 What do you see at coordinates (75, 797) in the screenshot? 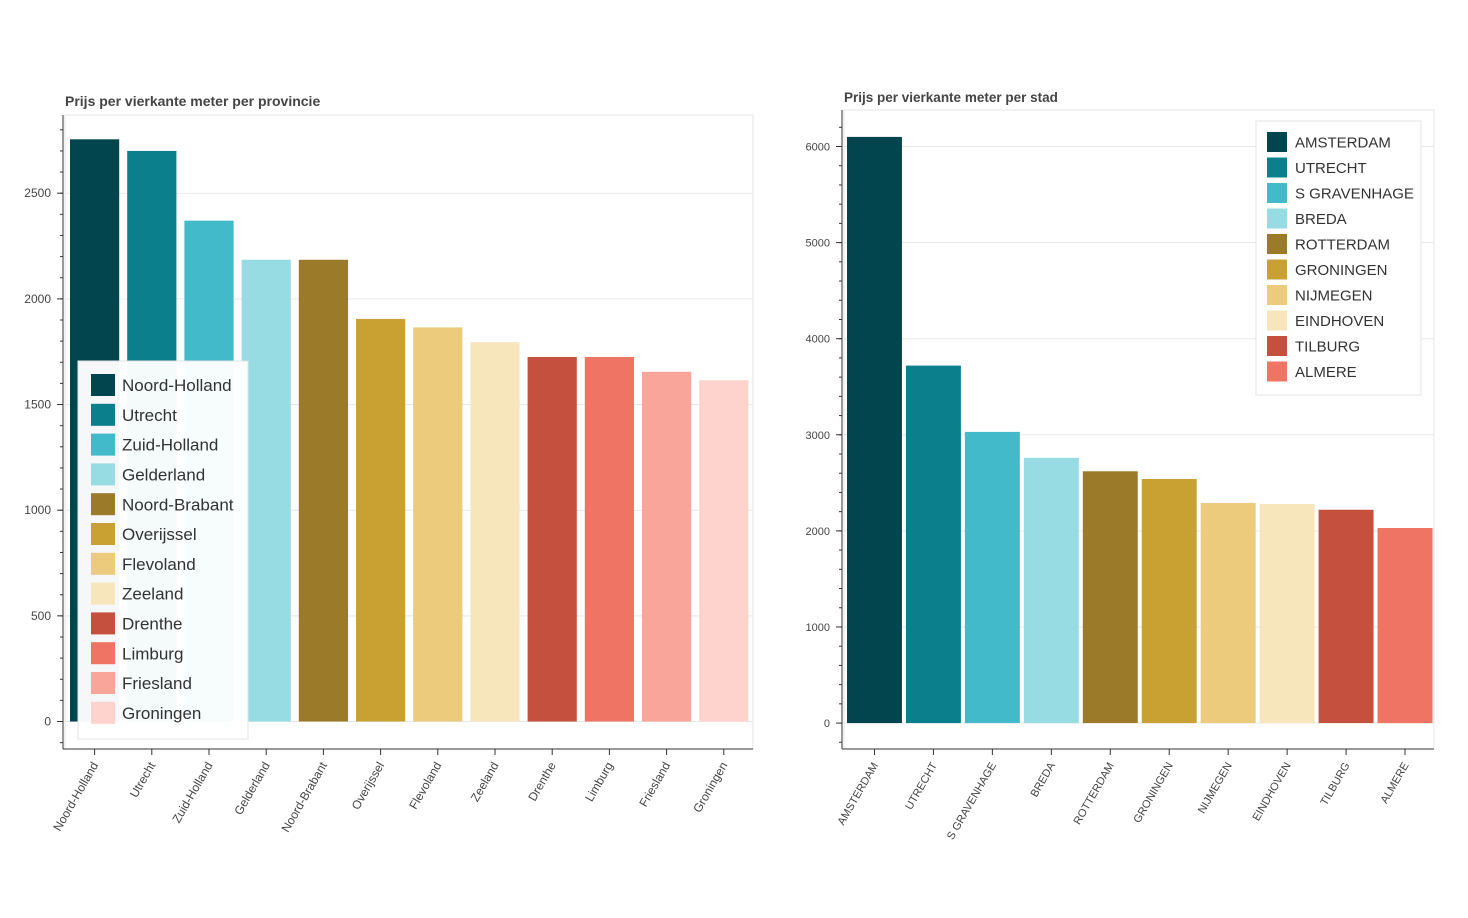
I see `x-tick-label: Noord-Holland` at bounding box center [75, 797].